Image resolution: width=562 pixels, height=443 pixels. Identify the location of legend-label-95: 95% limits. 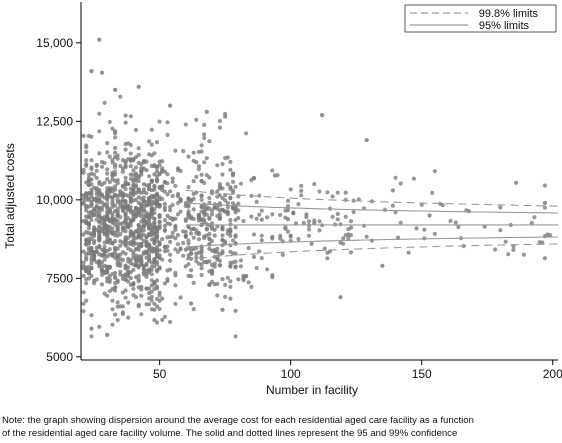
(504, 26).